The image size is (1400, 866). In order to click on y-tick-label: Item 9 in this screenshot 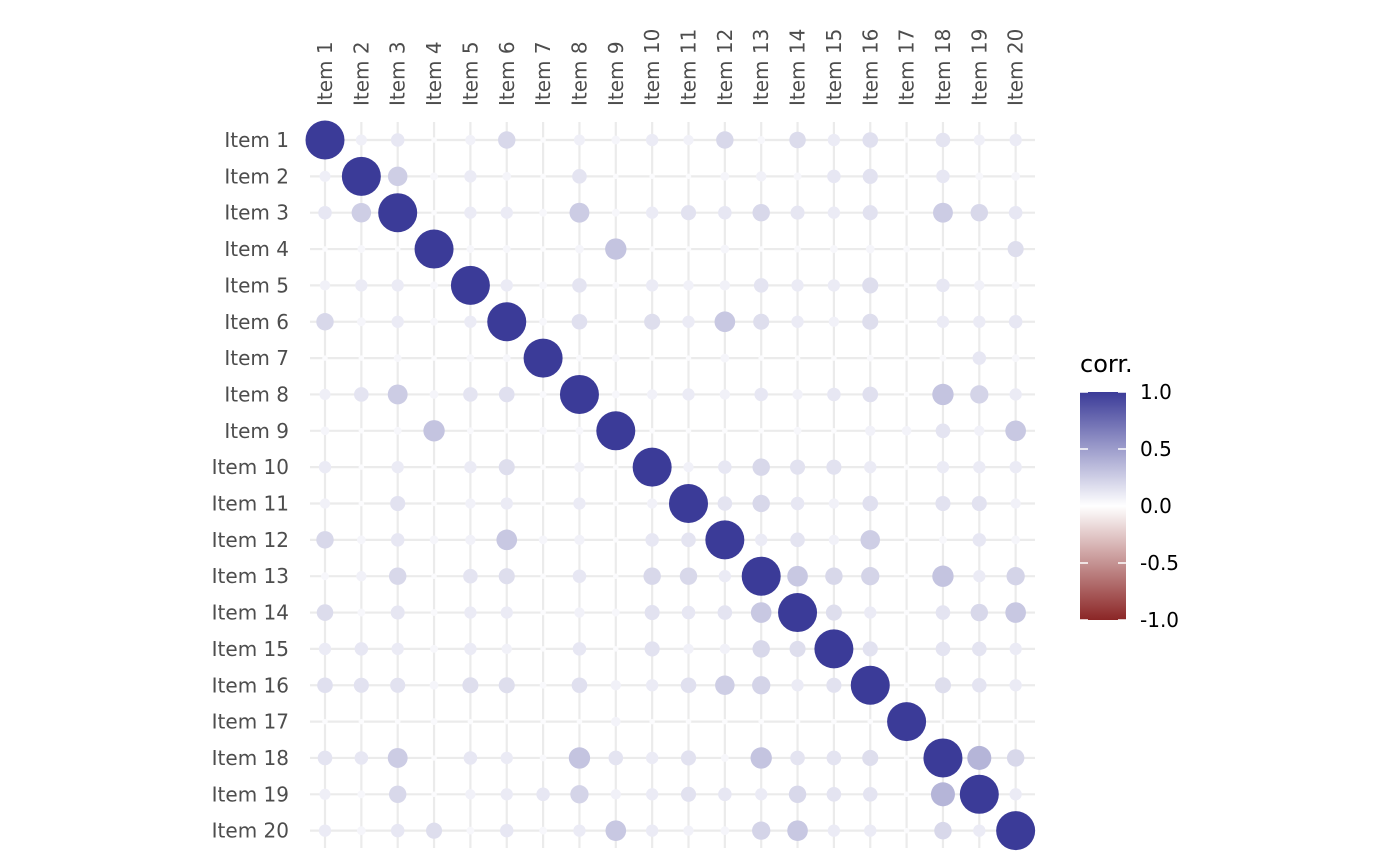, I will do `click(256, 431)`.